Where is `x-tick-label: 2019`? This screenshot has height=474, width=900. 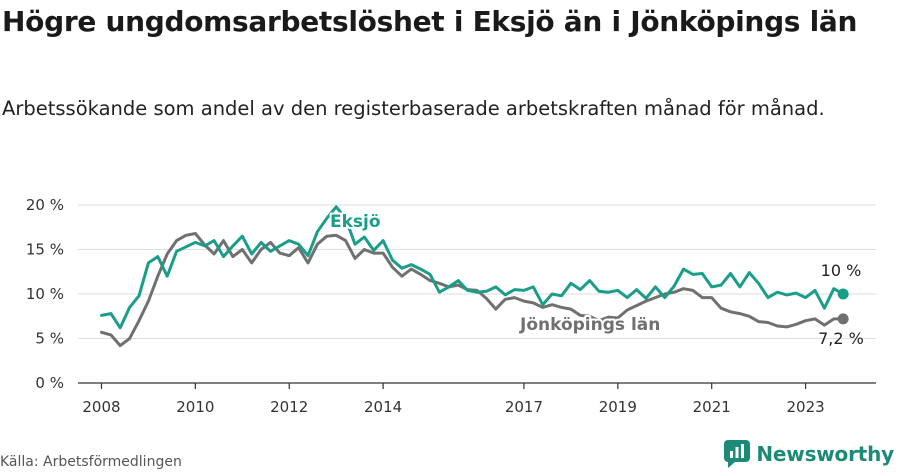
x-tick-label: 2019 is located at coordinates (618, 407).